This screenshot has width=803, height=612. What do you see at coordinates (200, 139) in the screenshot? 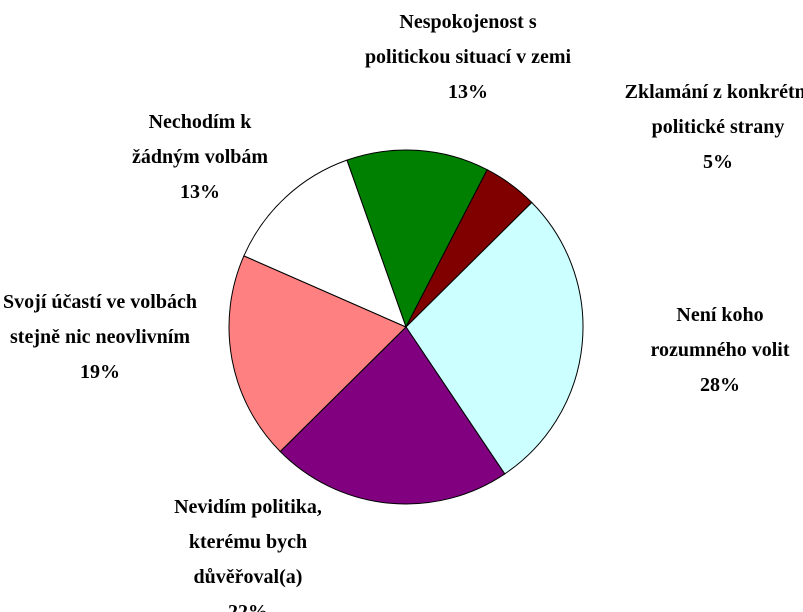
I see `slice-name: Nechodím k žádným volbám` at bounding box center [200, 139].